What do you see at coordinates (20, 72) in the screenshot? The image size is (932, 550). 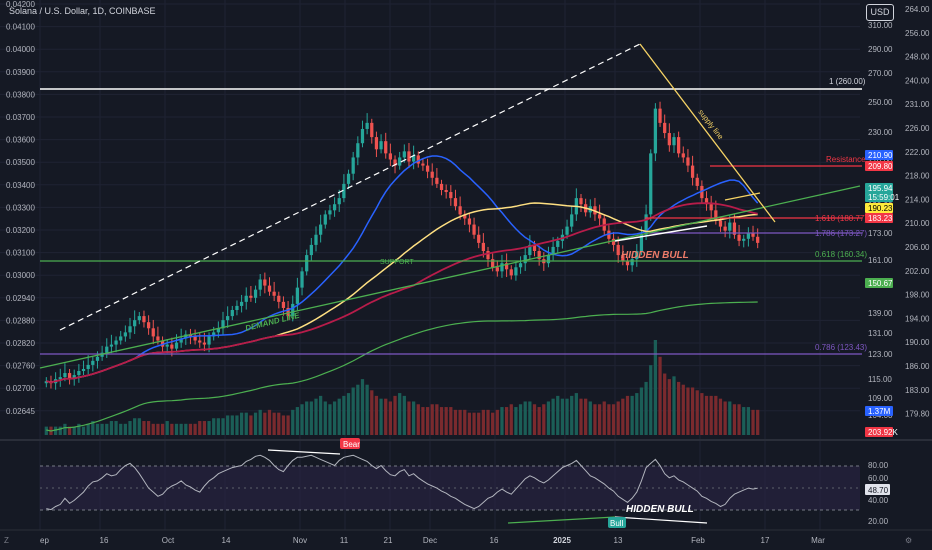 I see `left-scale-label: 0.03900` at bounding box center [20, 72].